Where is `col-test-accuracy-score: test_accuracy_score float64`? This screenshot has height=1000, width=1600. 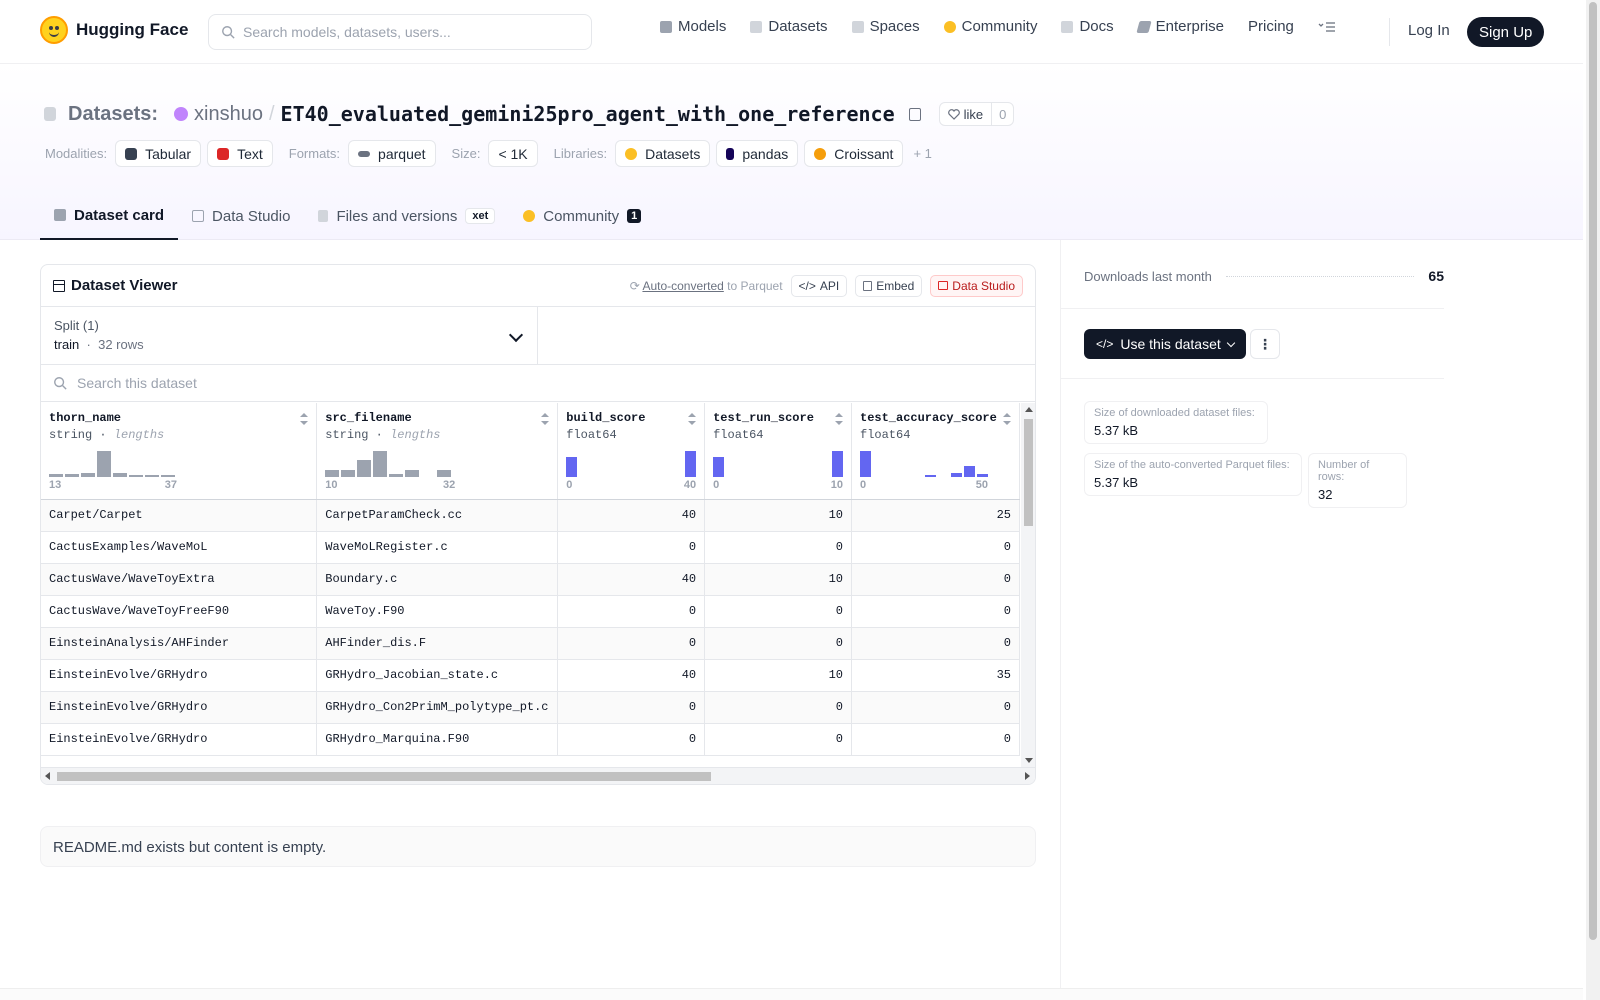
col-test-accuracy-score: test_accuracy_score float64 is located at coordinates (935, 451).